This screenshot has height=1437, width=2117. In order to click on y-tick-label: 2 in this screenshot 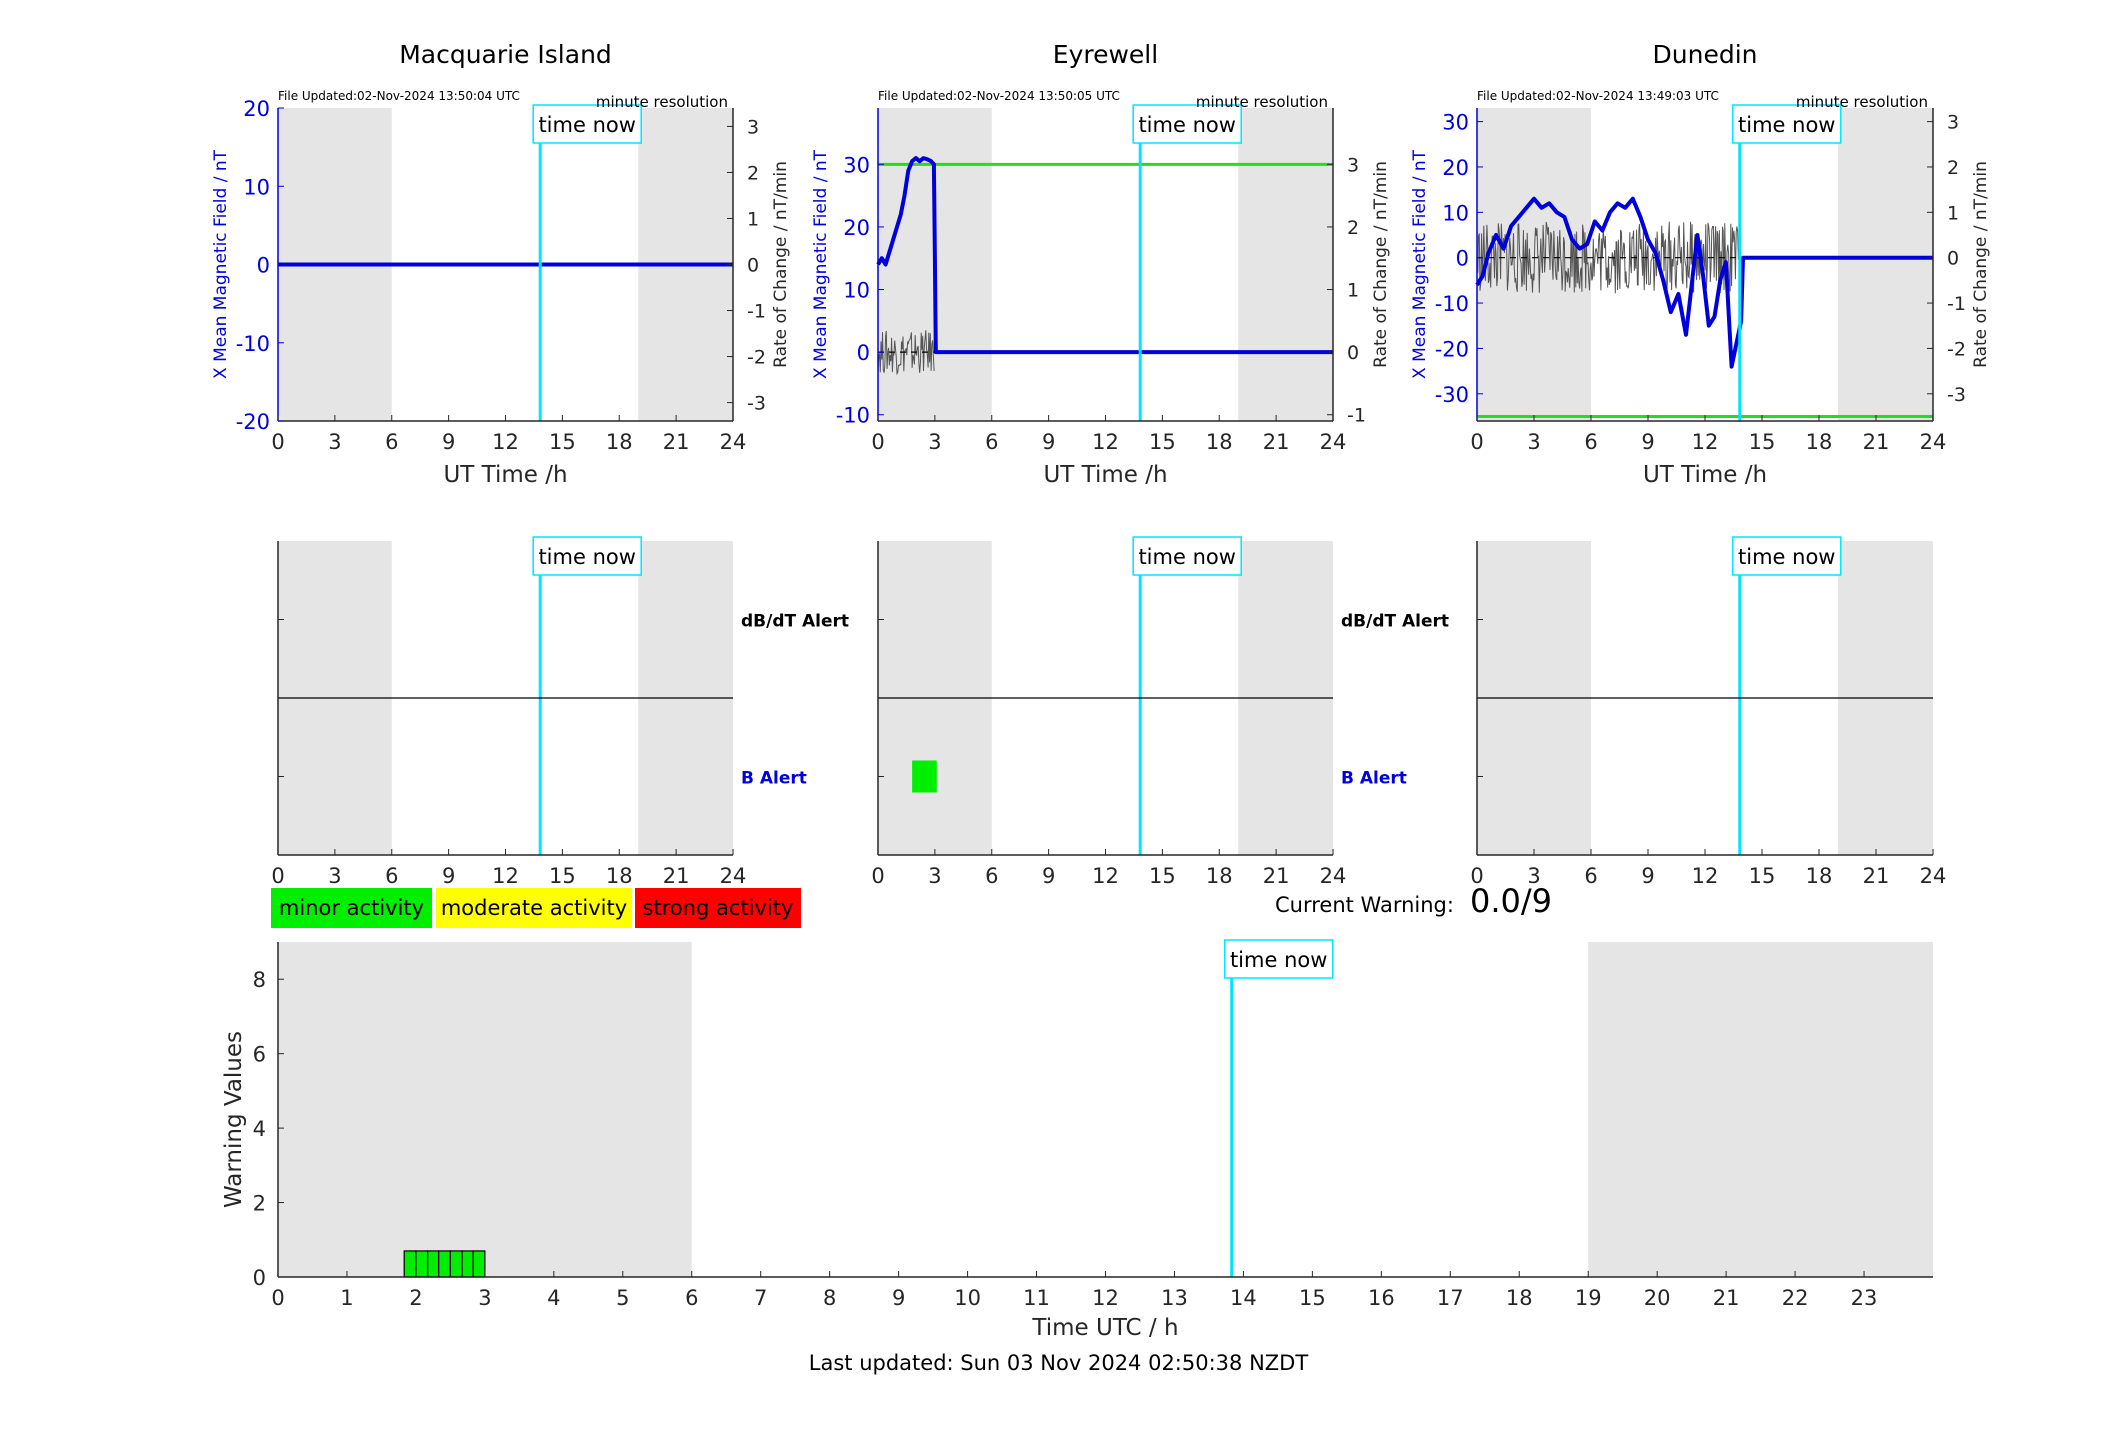, I will do `click(259, 1204)`.